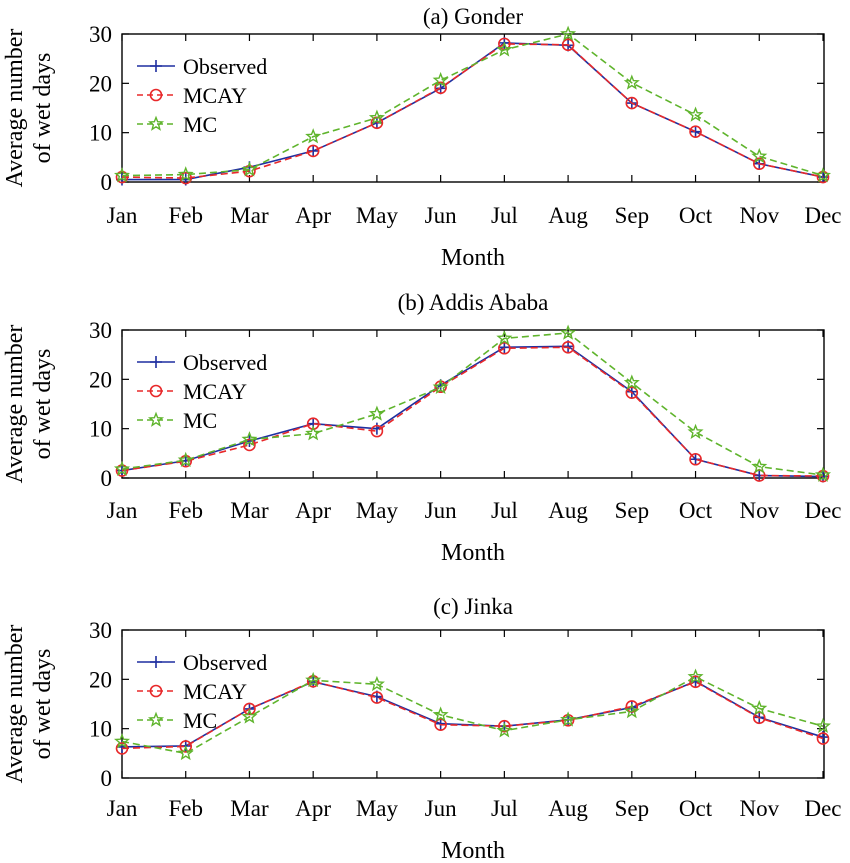 This screenshot has width=850, height=863. I want to click on x-tick-label: Mar, so click(249, 510).